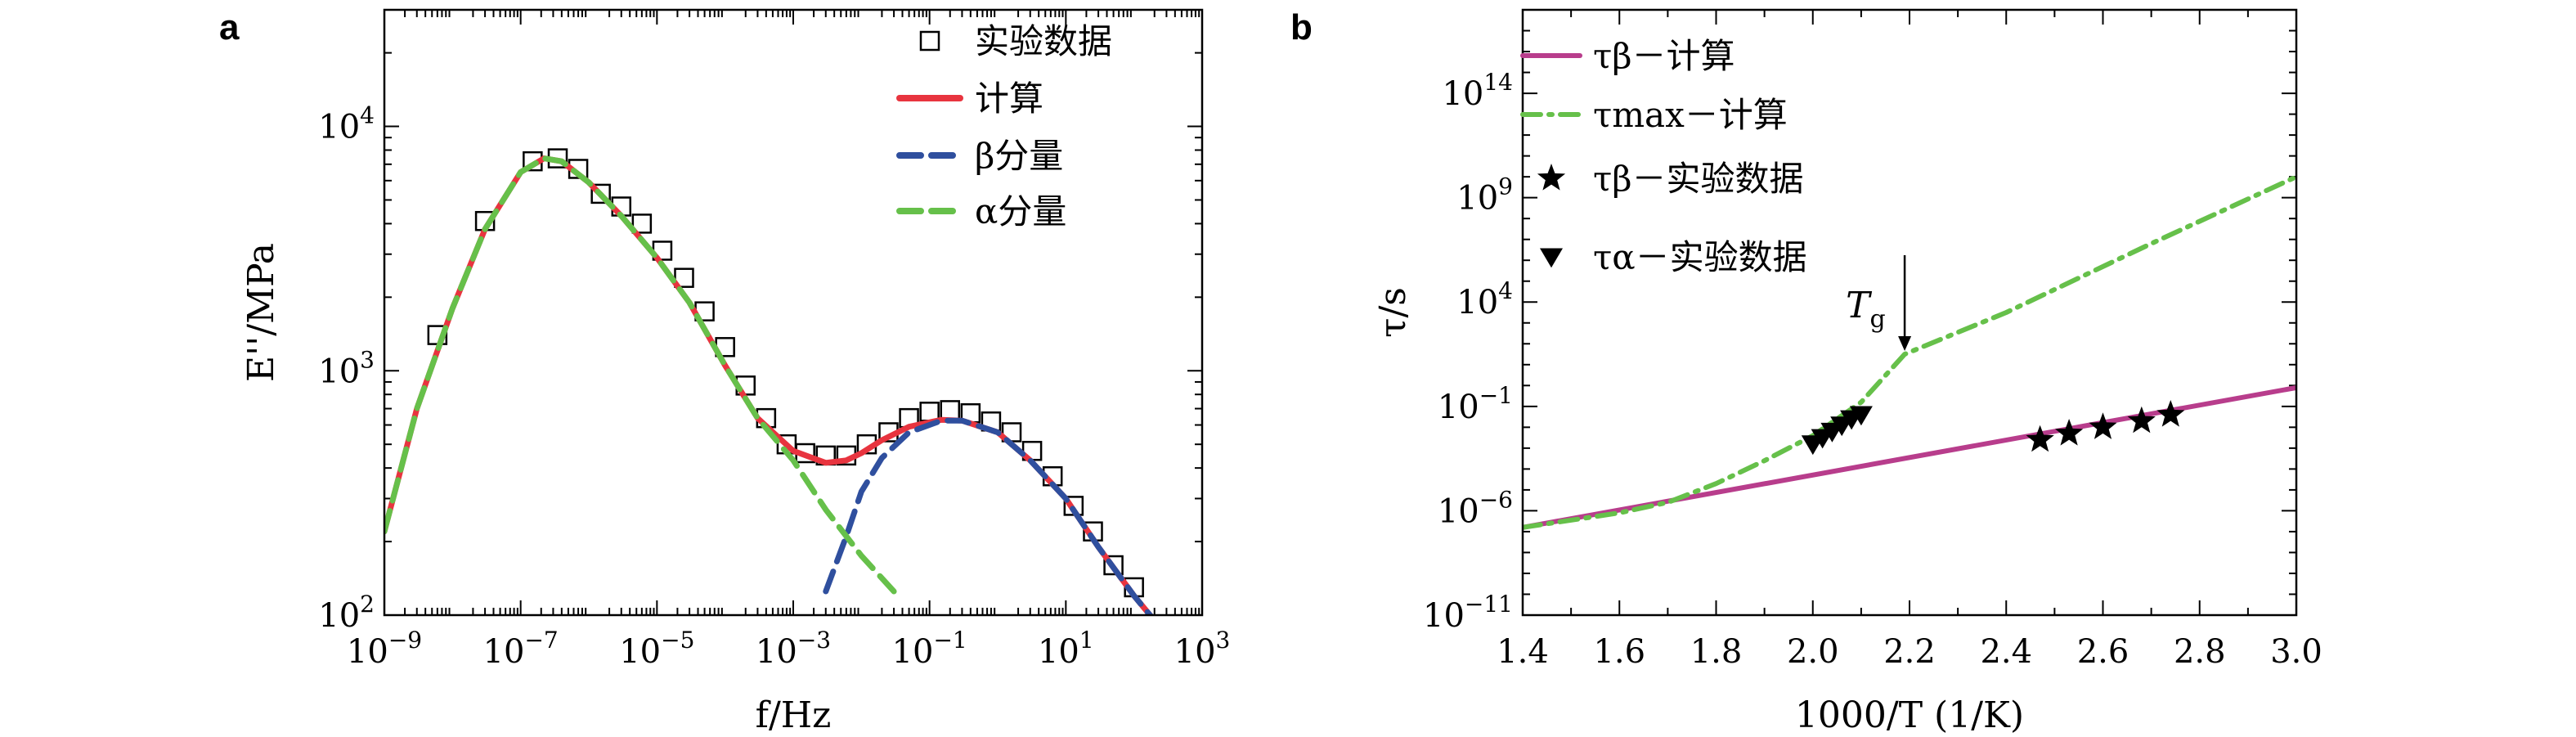 This screenshot has height=737, width=2576. I want to click on x-tick-label: 2.8, so click(2200, 652).